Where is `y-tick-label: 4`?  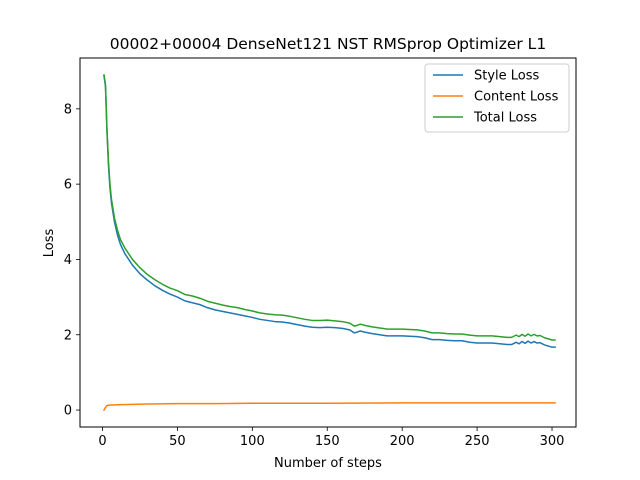 y-tick-label: 4 is located at coordinates (68, 260).